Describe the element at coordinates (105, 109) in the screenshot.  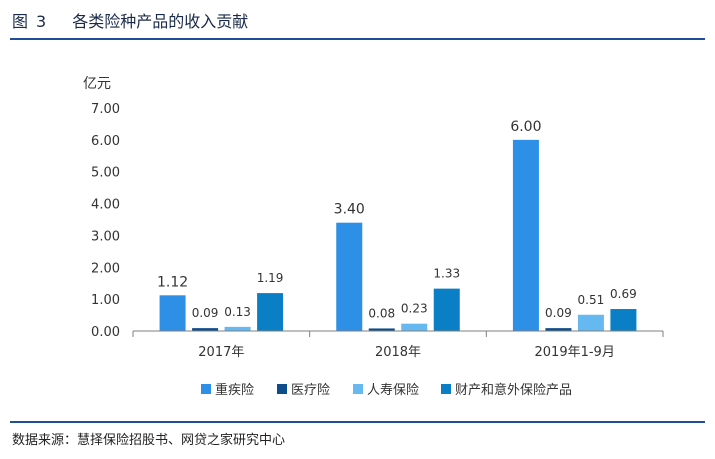
I see `y-tick-label: 7.00` at that location.